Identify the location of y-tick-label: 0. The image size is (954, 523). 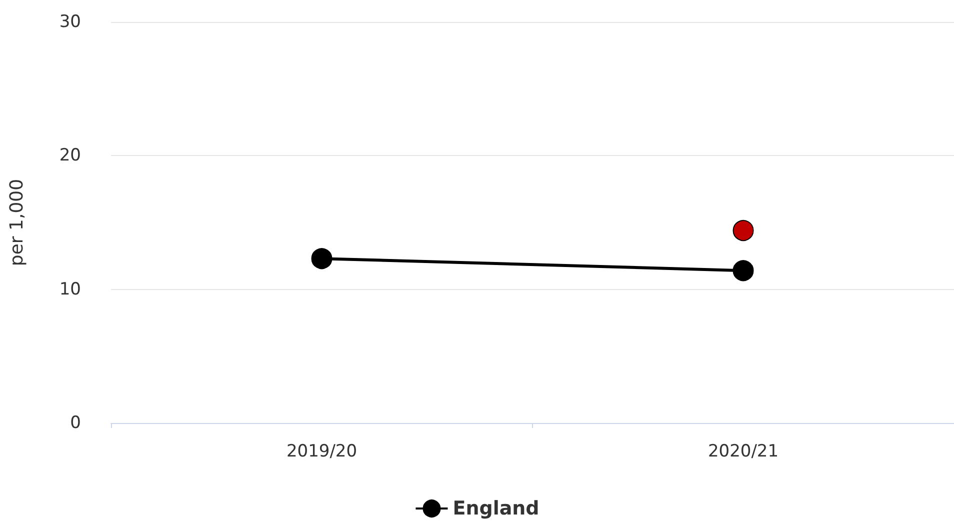
(75, 423).